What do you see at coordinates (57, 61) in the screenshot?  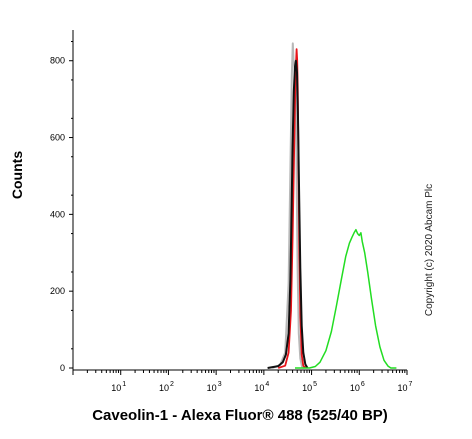 I see `y-tick-label: 800` at bounding box center [57, 61].